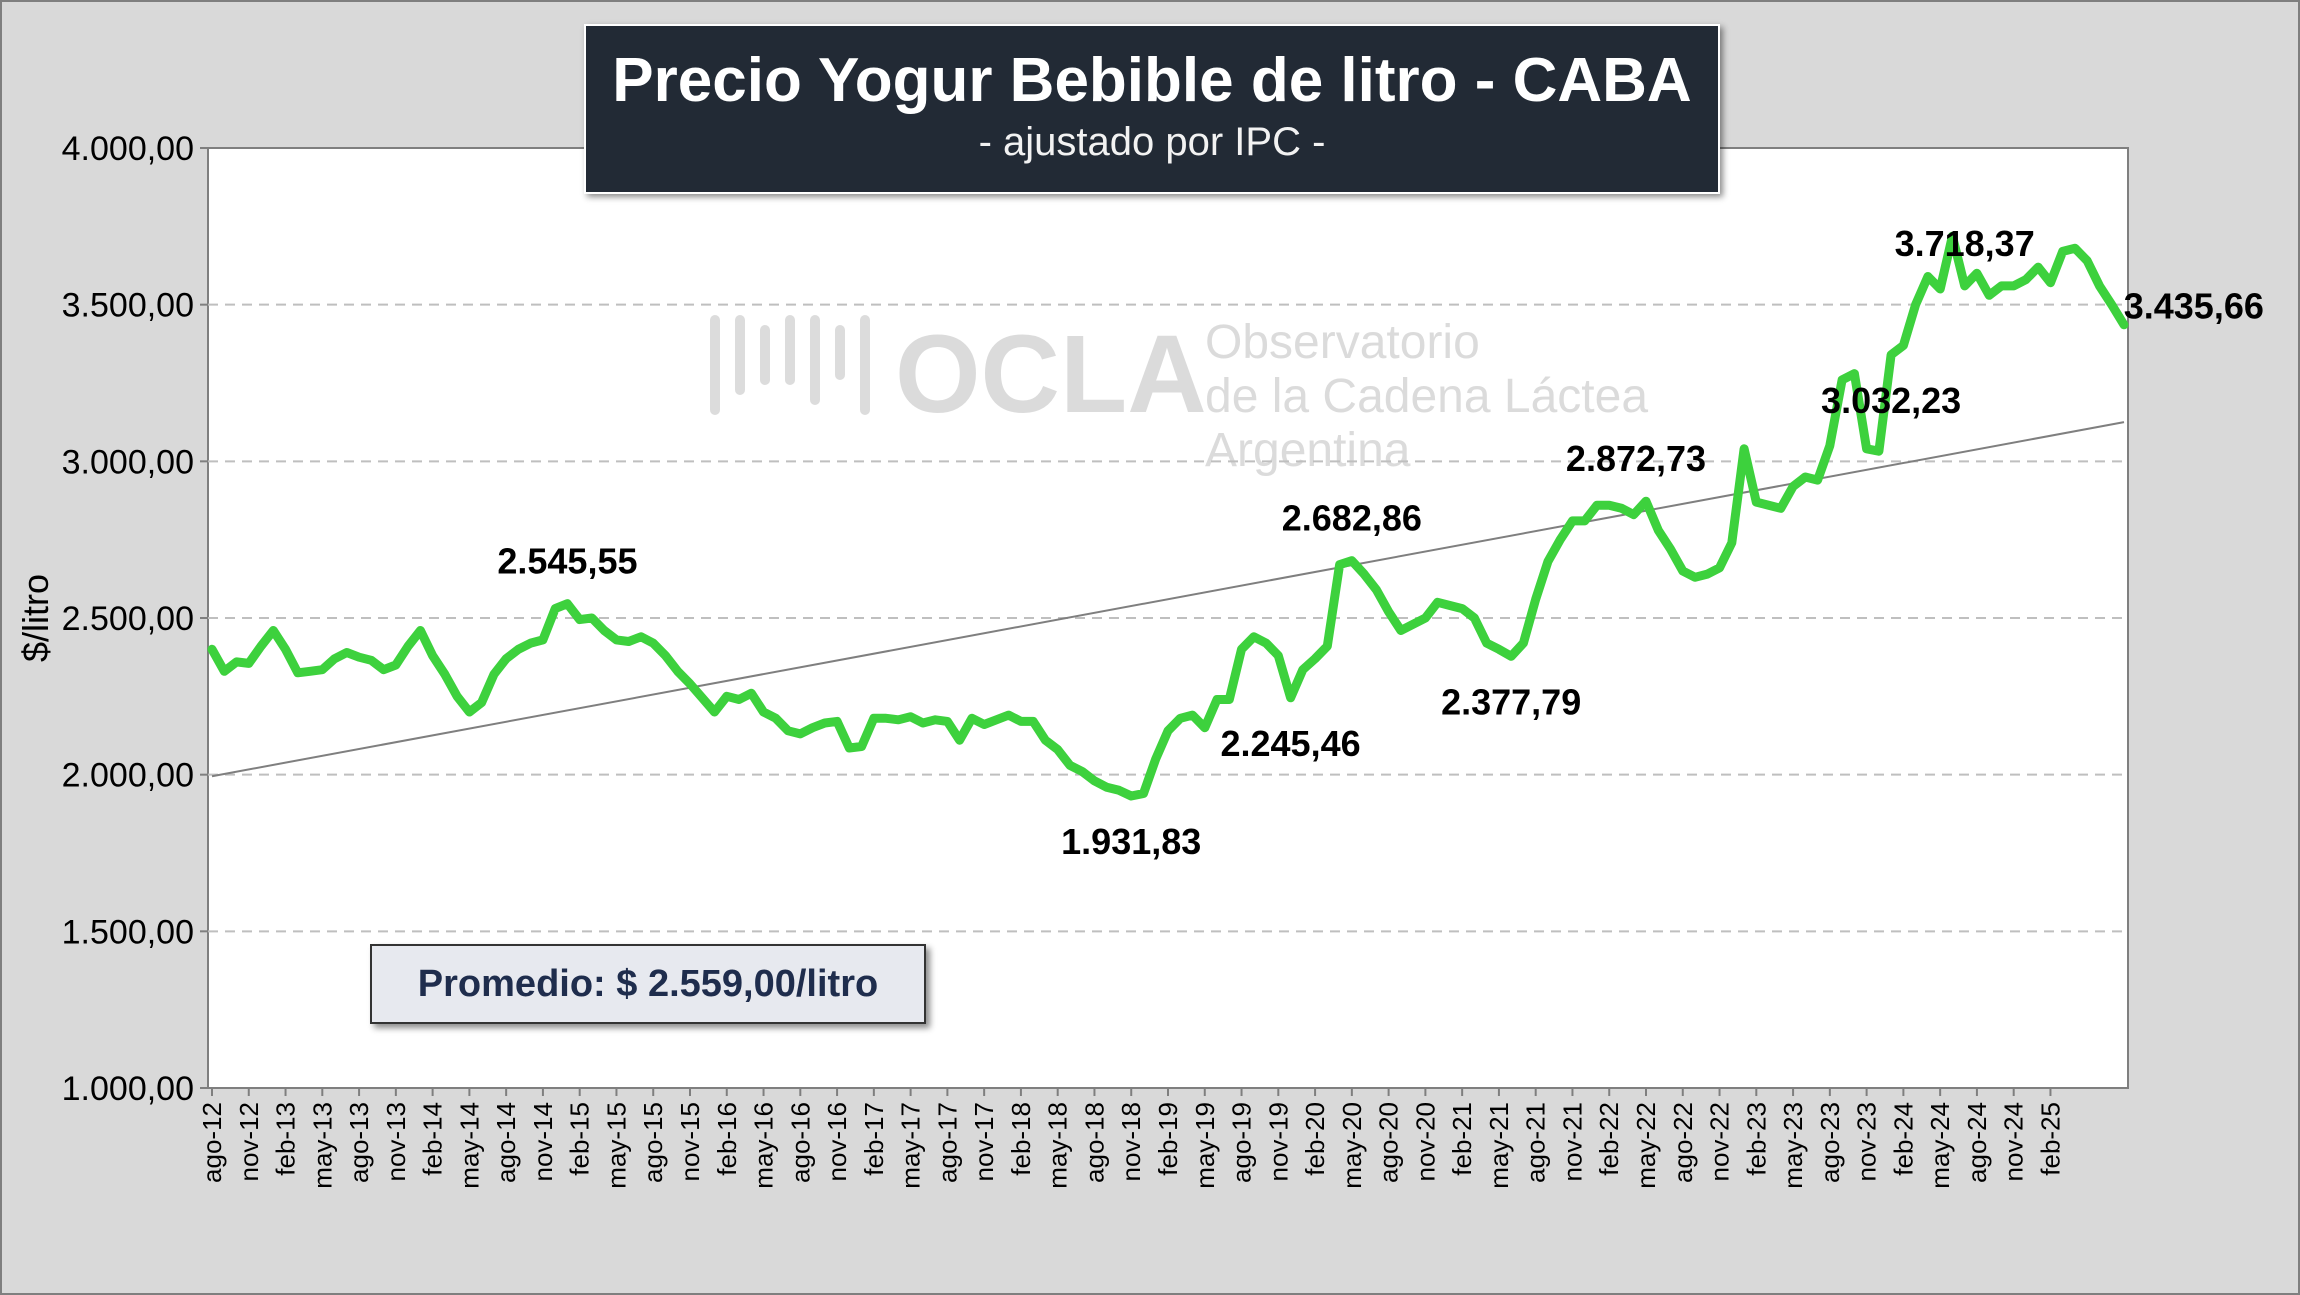  What do you see at coordinates (128, 619) in the screenshot?
I see `y-tick-label: 2.500,00` at bounding box center [128, 619].